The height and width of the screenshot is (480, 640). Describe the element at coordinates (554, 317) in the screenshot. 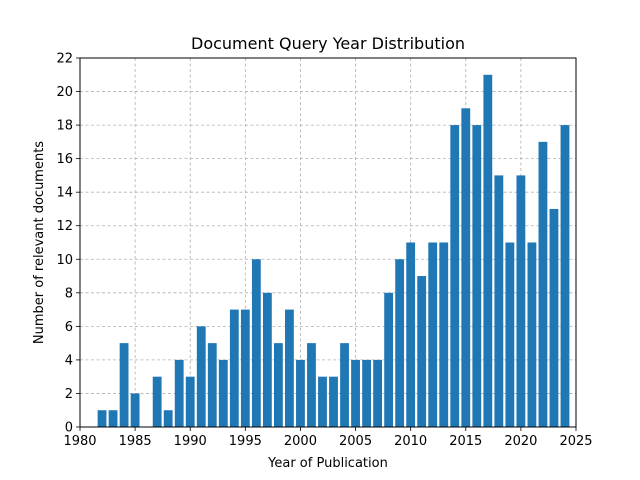

I see `bar-2023` at that location.